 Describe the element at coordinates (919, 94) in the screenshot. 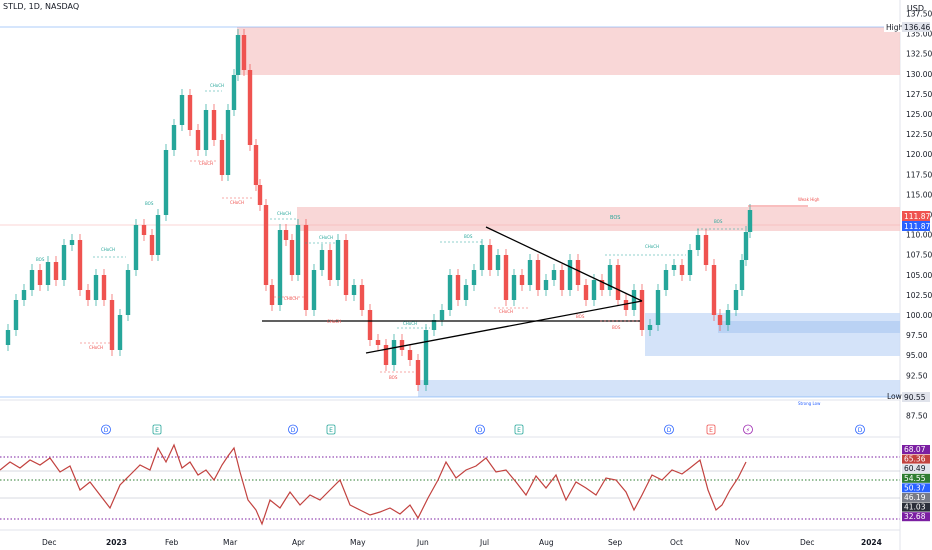

I see `price-tick: 127.50` at that location.